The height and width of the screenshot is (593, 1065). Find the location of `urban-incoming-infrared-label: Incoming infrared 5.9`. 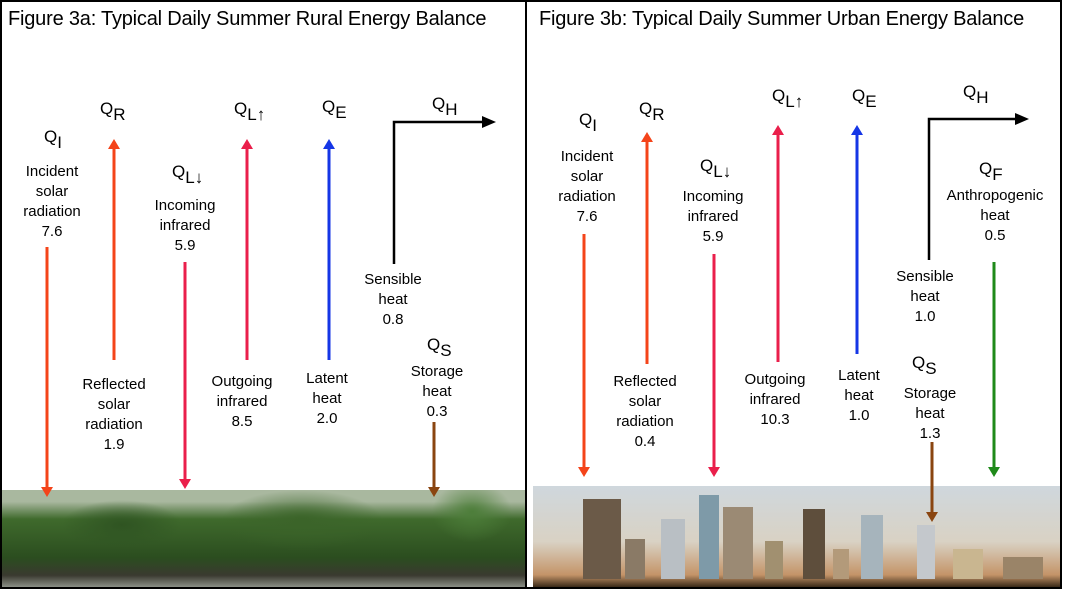

urban-incoming-infrared-label: Incoming infrared 5.9 is located at coordinates (713, 216).